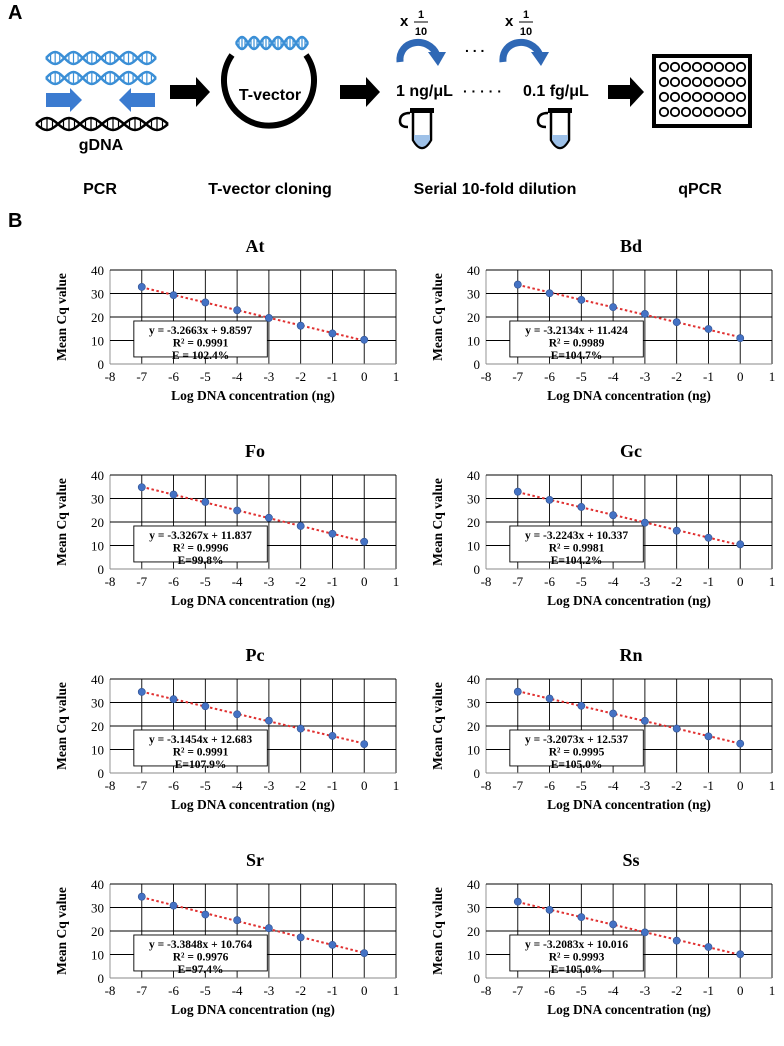 The height and width of the screenshot is (1046, 784). Describe the element at coordinates (577, 356) in the screenshot. I see `efficiency-text: E=104.7%` at that location.